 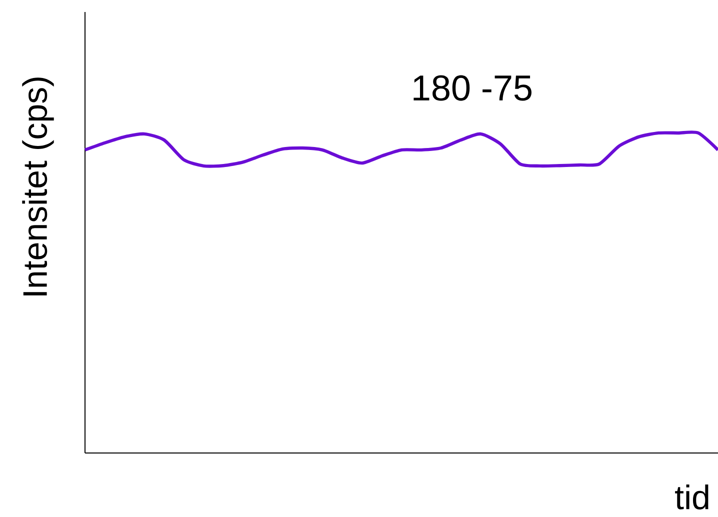 I want to click on y-axis-title: Intensitet (cps), so click(x=38, y=187).